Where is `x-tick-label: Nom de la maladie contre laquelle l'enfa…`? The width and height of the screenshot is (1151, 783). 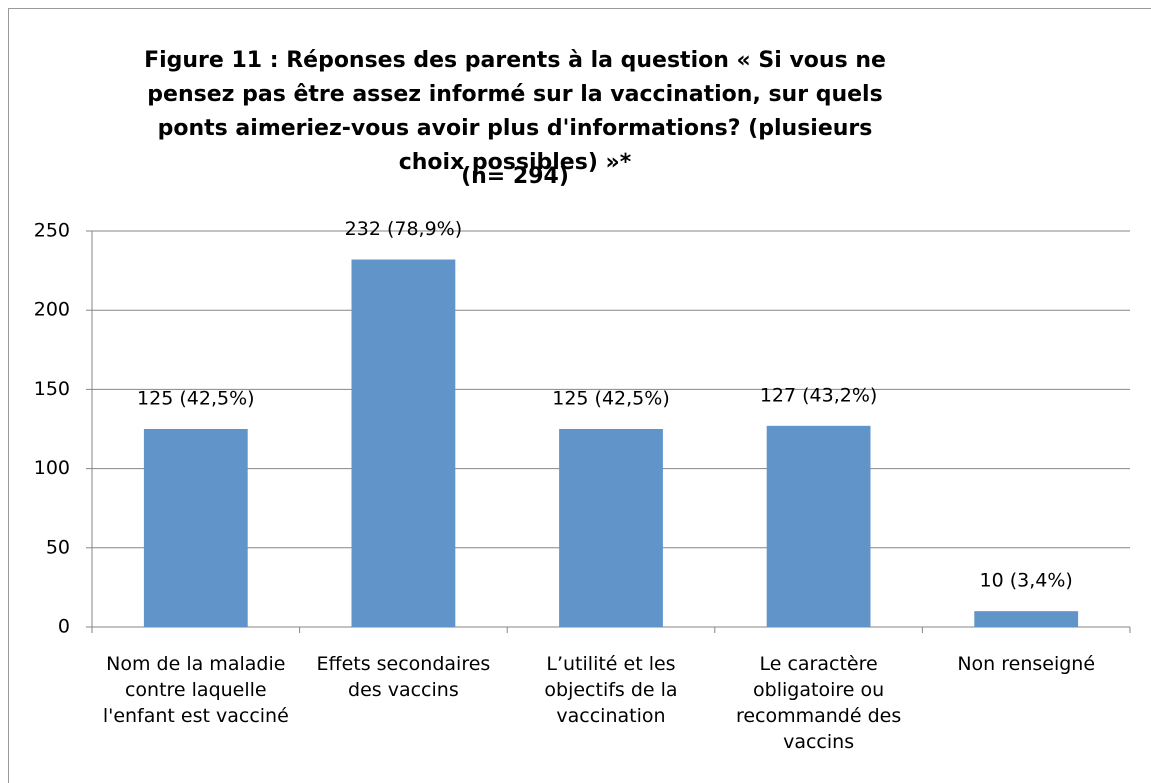
x-tick-label: Nom de la maladie contre laquelle l'enfa… is located at coordinates (195, 690).